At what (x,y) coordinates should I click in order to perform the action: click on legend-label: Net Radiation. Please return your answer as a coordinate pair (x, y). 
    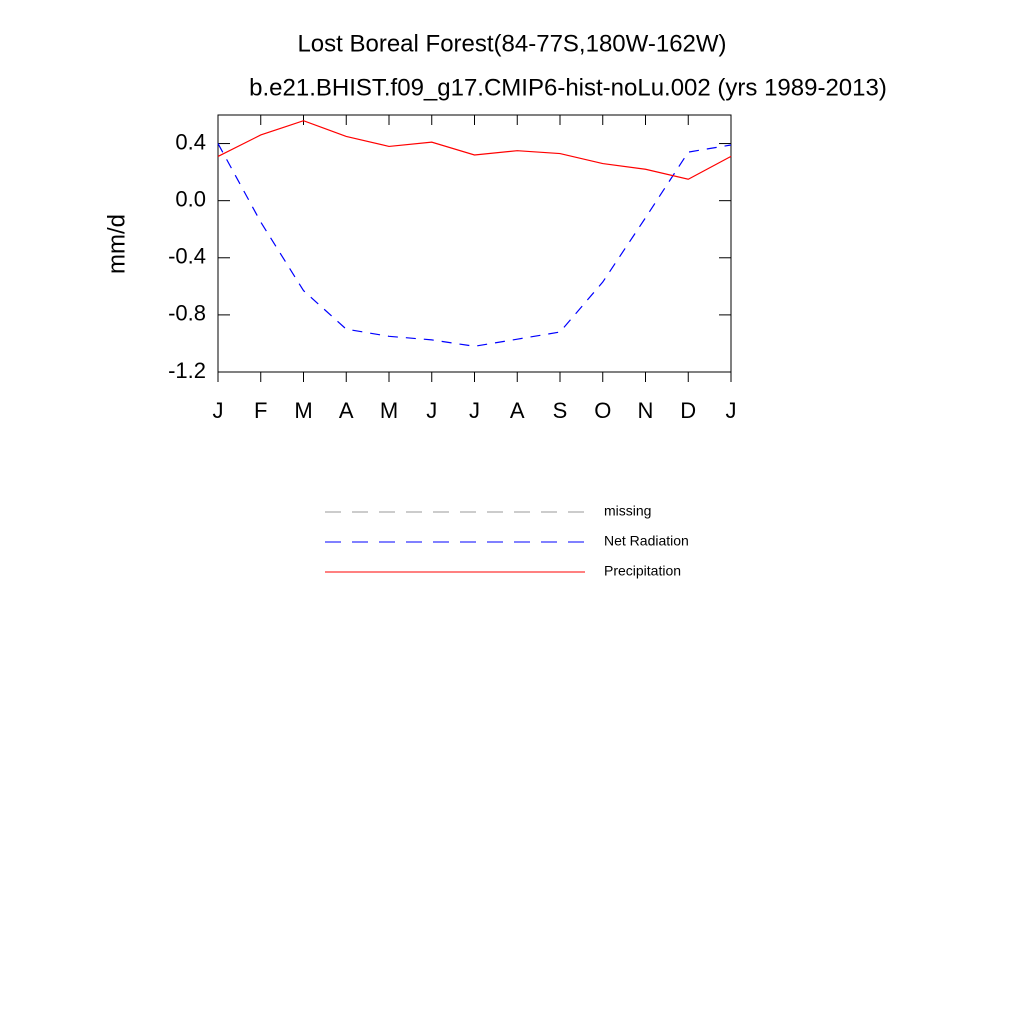
    Looking at the image, I should click on (646, 541).